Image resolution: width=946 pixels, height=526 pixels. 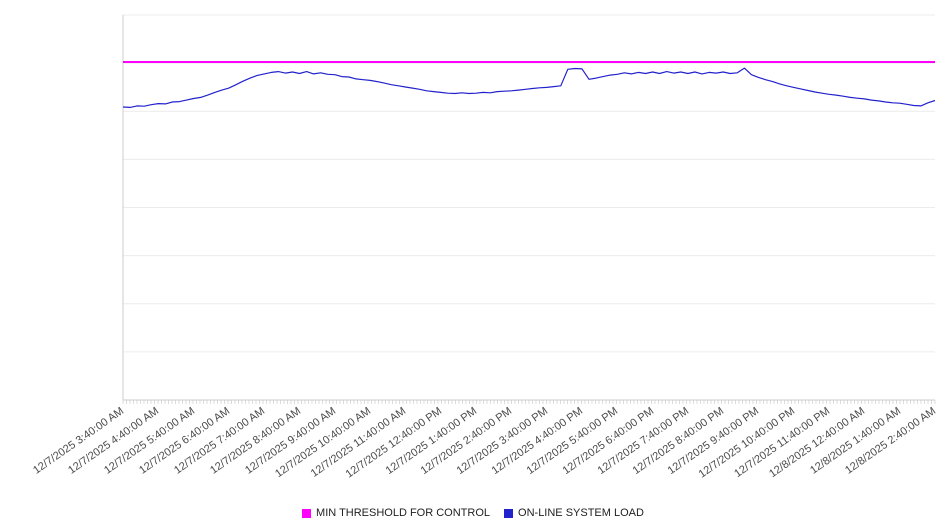 I want to click on legend-item-min-threshold: MIN THRESHOLD FOR CONTROL, so click(x=396, y=513).